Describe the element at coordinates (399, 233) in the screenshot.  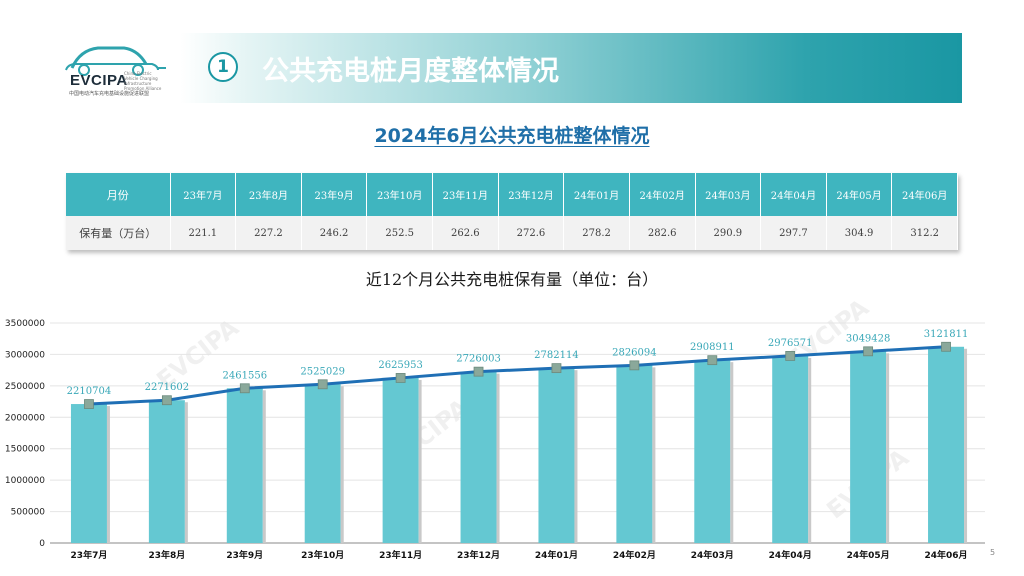
I see `table-cell: 252.5` at that location.